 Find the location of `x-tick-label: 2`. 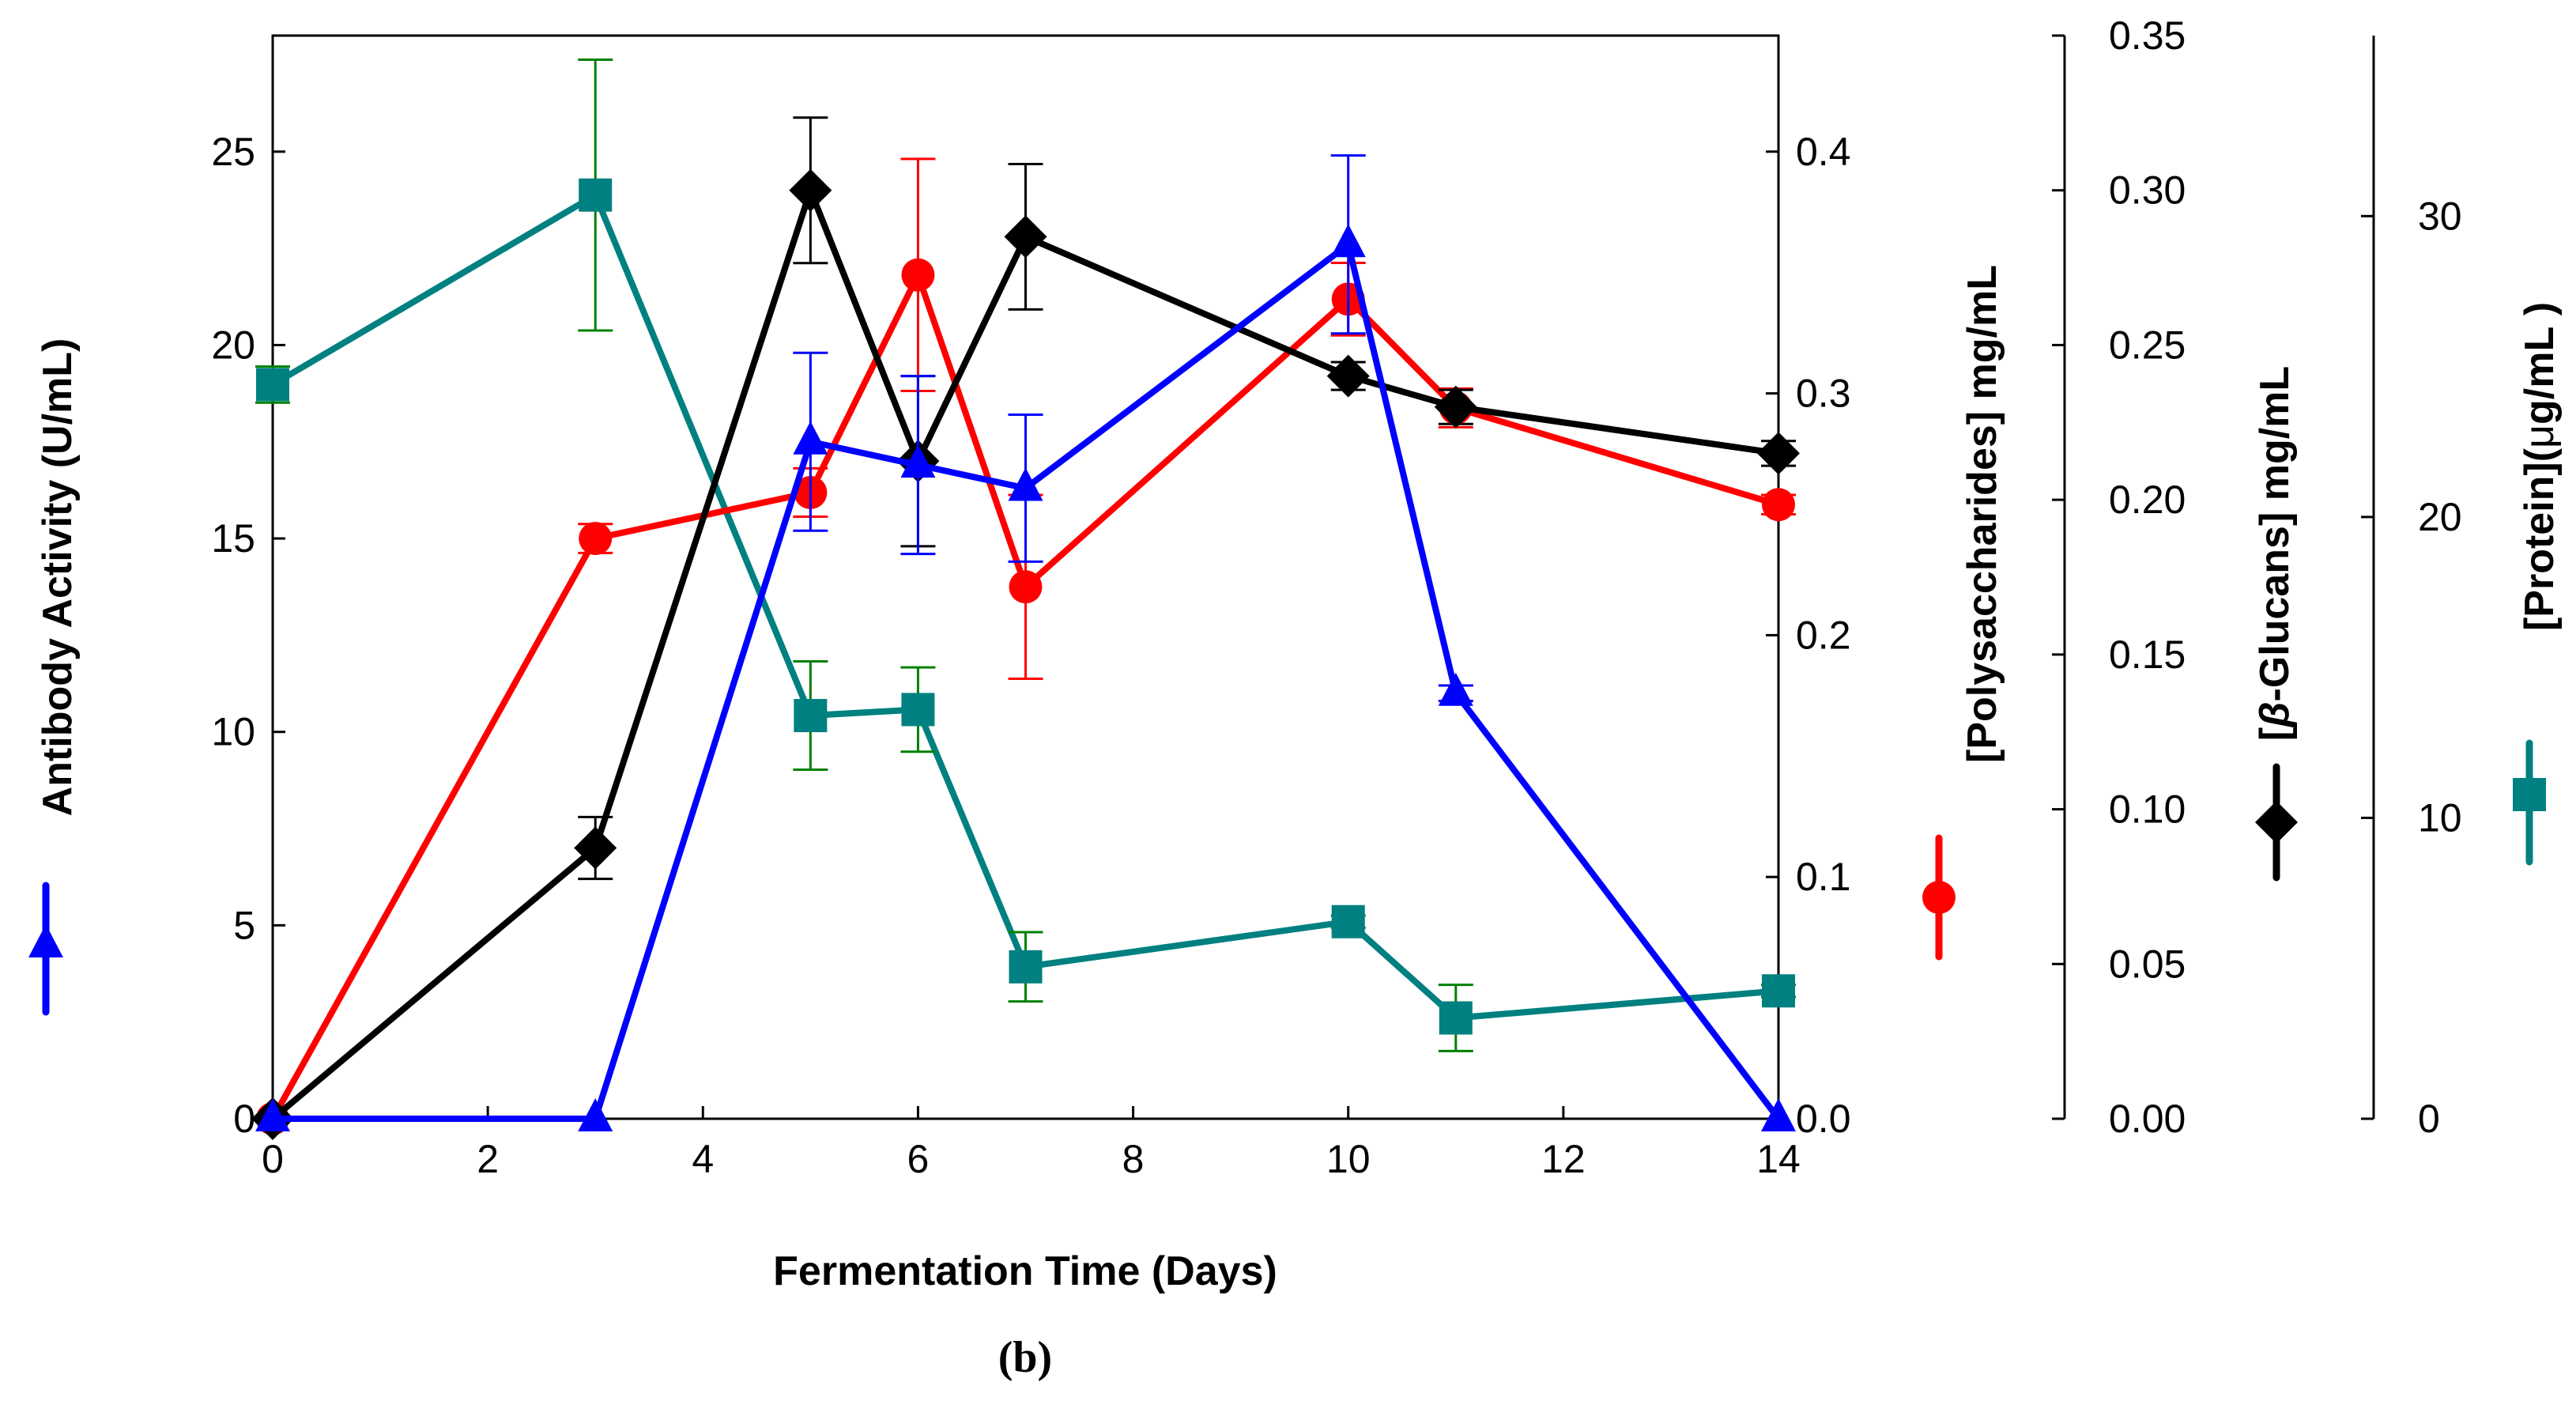

x-tick-label: 2 is located at coordinates (488, 1159).